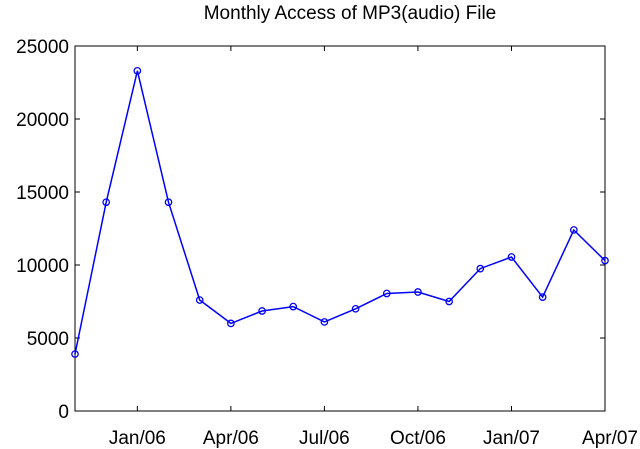 This screenshot has height=449, width=640. Describe the element at coordinates (231, 438) in the screenshot. I see `x-tick-label: Apr/06` at that location.